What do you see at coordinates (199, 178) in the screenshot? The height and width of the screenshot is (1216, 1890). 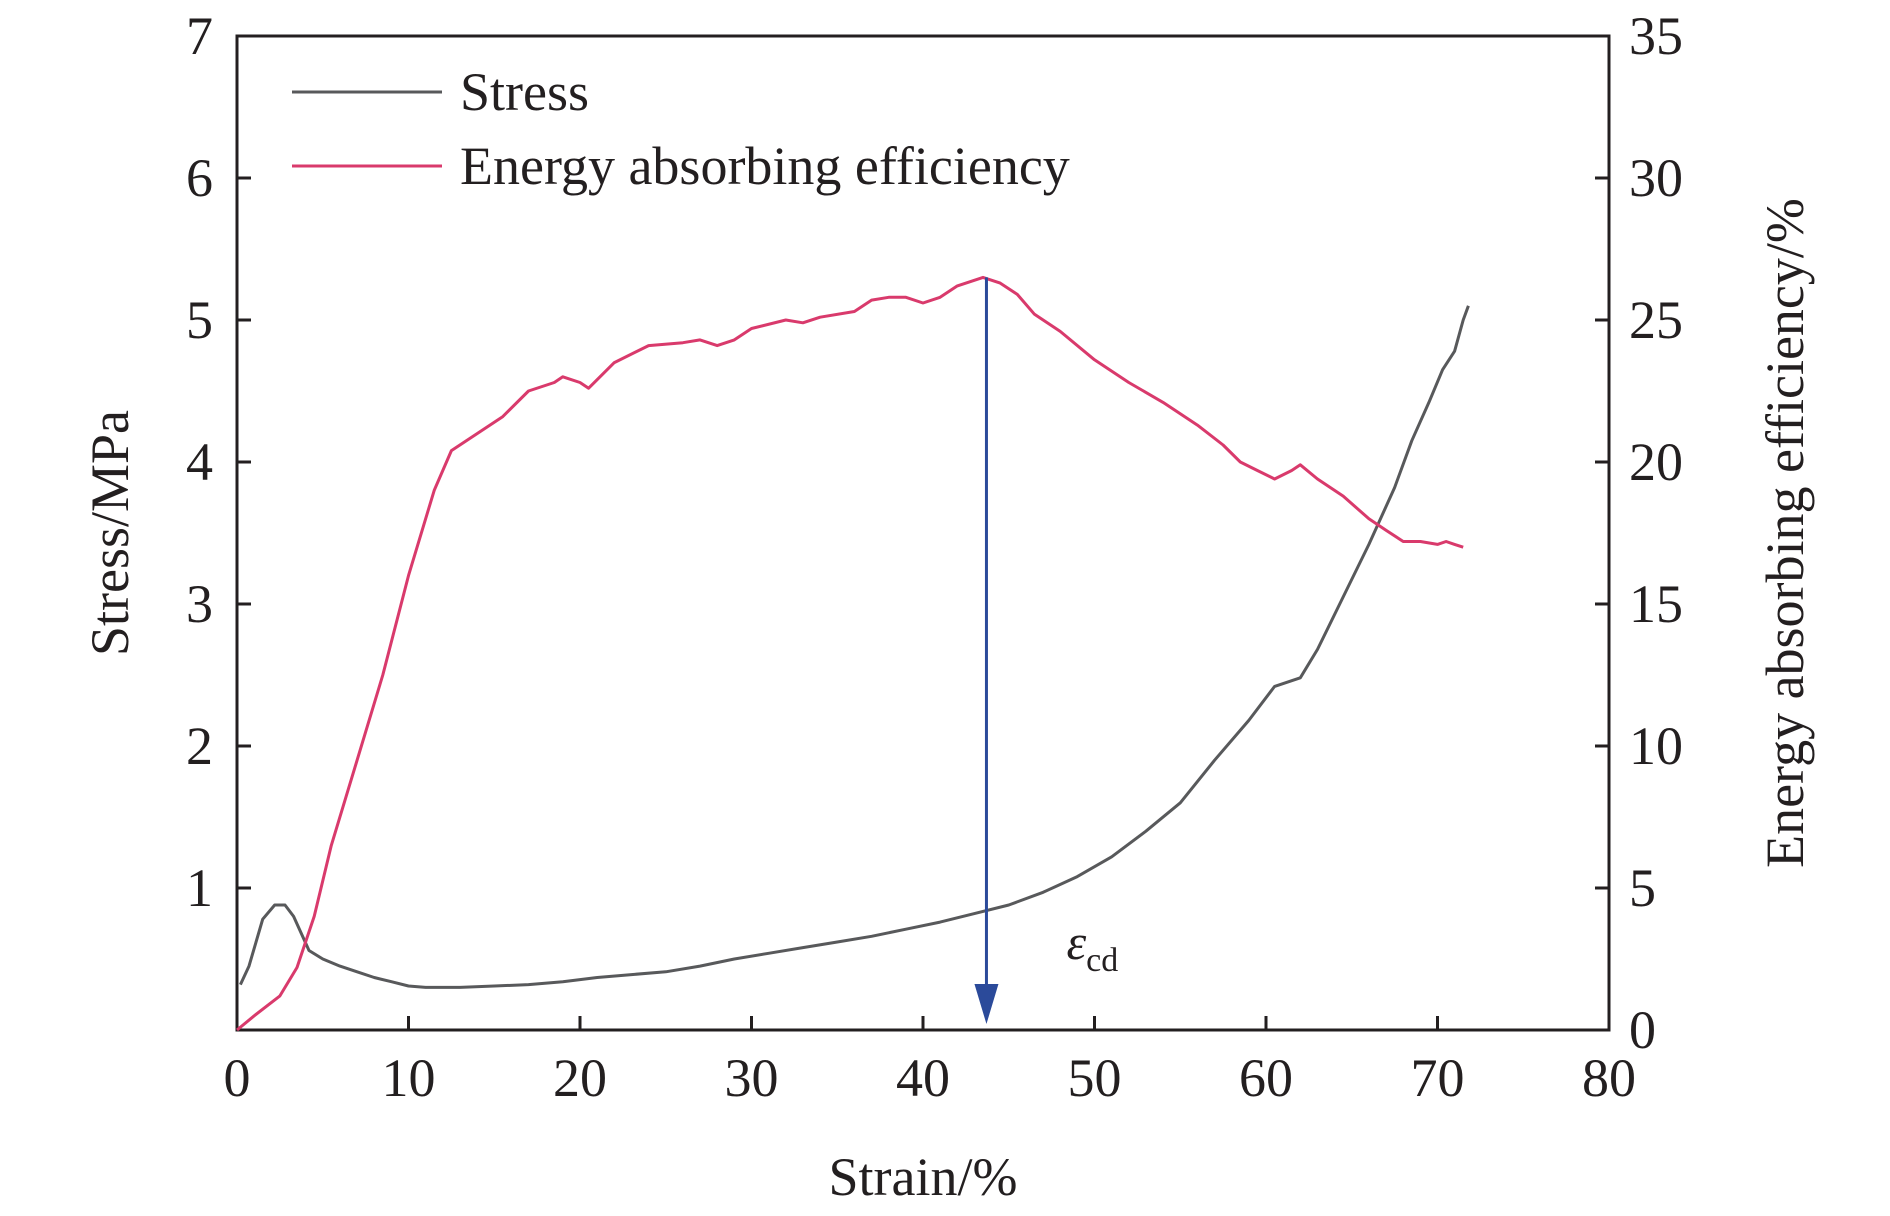 I see `left-y-tick-label: 6` at bounding box center [199, 178].